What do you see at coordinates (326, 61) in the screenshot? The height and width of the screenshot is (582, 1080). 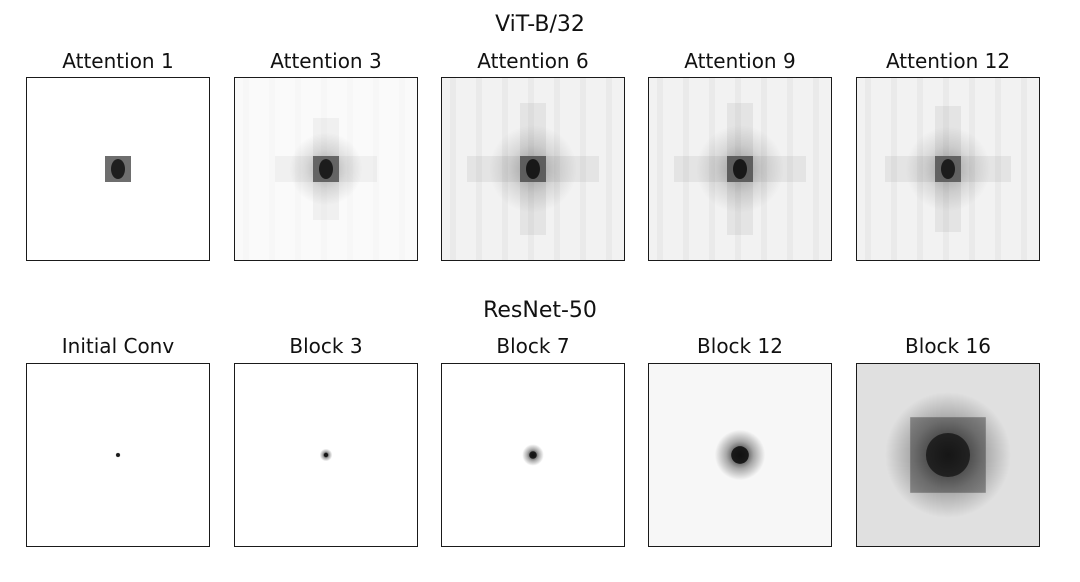 I see `panel-title: Attention 3` at bounding box center [326, 61].